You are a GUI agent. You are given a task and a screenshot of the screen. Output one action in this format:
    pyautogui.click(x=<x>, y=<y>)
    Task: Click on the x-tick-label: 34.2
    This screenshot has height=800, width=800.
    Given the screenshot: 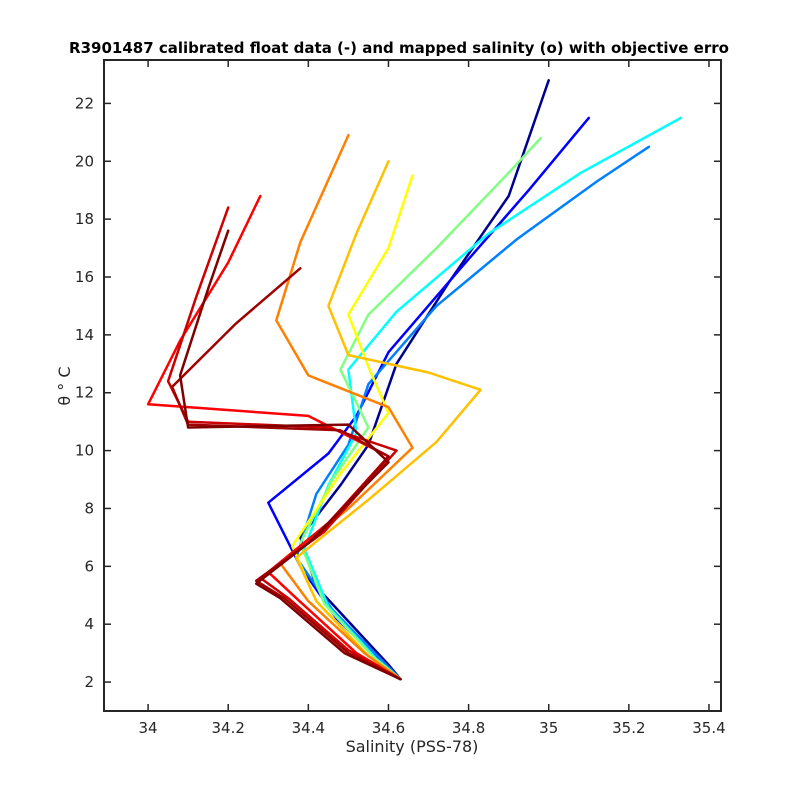 What is the action you would take?
    pyautogui.click(x=227, y=728)
    